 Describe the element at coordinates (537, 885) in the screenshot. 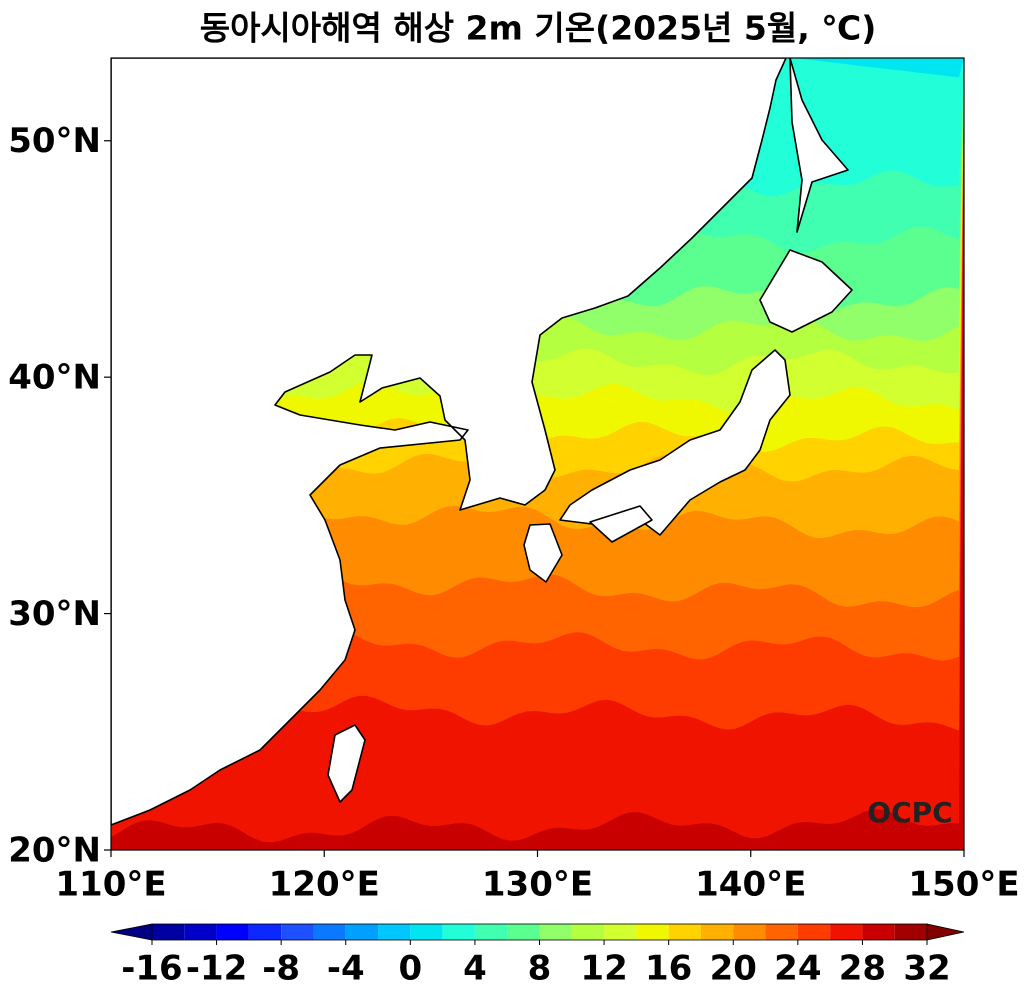

I see `x-tick-label: 130°E` at that location.